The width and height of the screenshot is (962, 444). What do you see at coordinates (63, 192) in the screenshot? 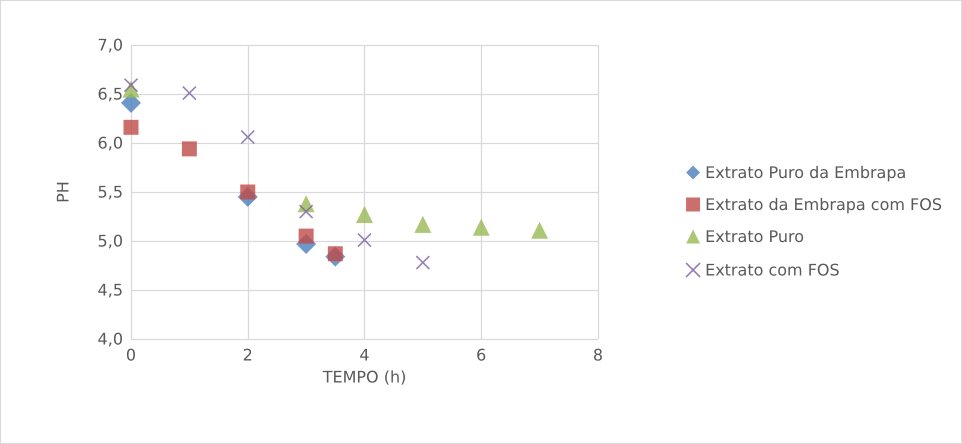
I see `y-axis-title: PH` at bounding box center [63, 192].